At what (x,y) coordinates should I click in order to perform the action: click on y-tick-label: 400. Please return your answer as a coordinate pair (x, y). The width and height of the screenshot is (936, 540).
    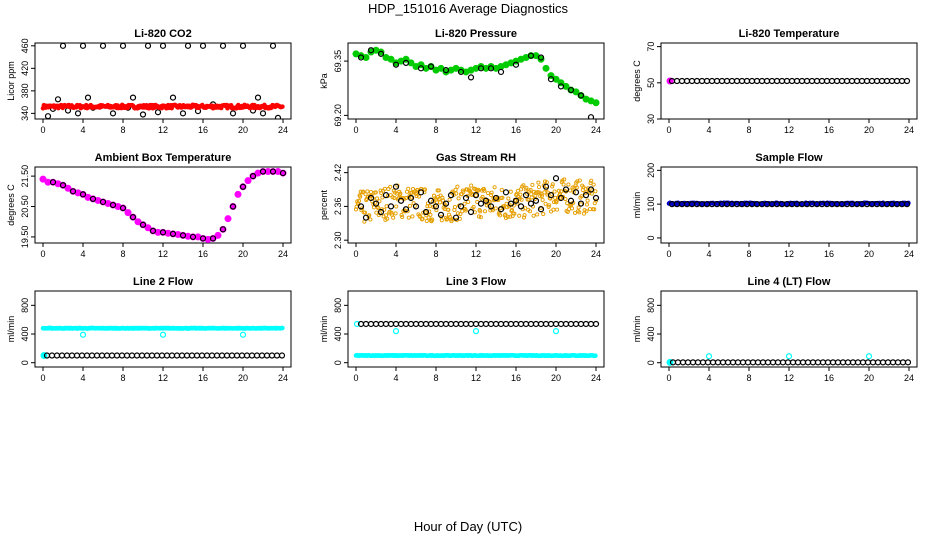
    Looking at the image, I should click on (338, 334).